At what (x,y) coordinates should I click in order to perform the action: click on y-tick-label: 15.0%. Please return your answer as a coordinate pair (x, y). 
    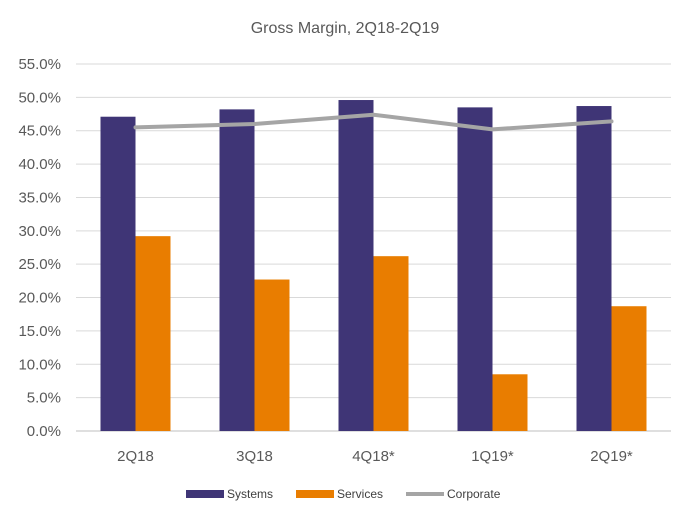
    Looking at the image, I should click on (39, 331).